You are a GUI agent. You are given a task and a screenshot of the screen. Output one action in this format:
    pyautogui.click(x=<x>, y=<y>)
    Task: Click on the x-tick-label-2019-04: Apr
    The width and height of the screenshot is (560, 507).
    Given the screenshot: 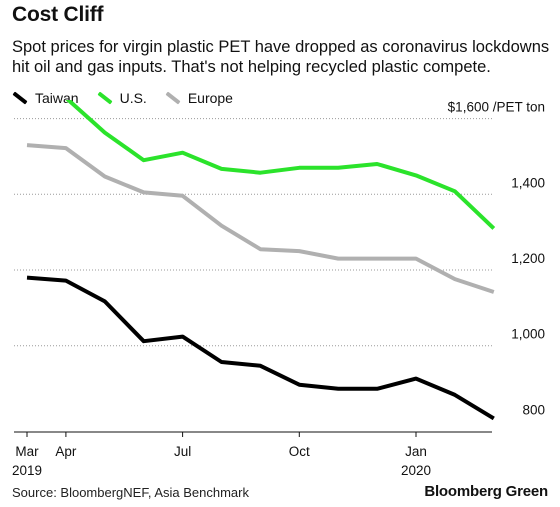 What is the action you would take?
    pyautogui.click(x=66, y=451)
    